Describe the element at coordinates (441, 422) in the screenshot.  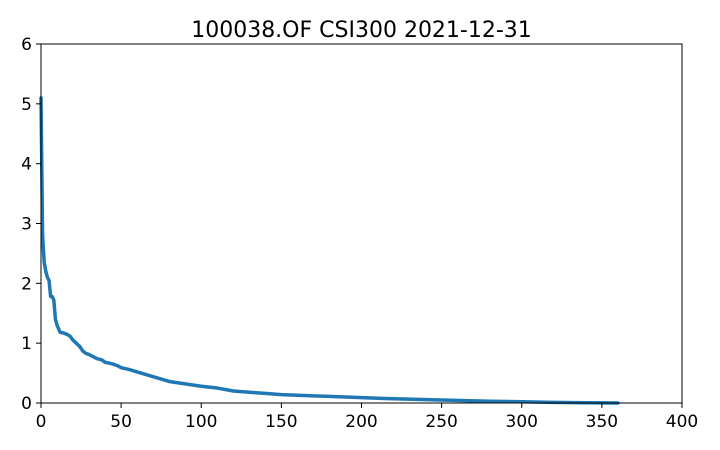
I see `x-tick-label: 250` at that location.